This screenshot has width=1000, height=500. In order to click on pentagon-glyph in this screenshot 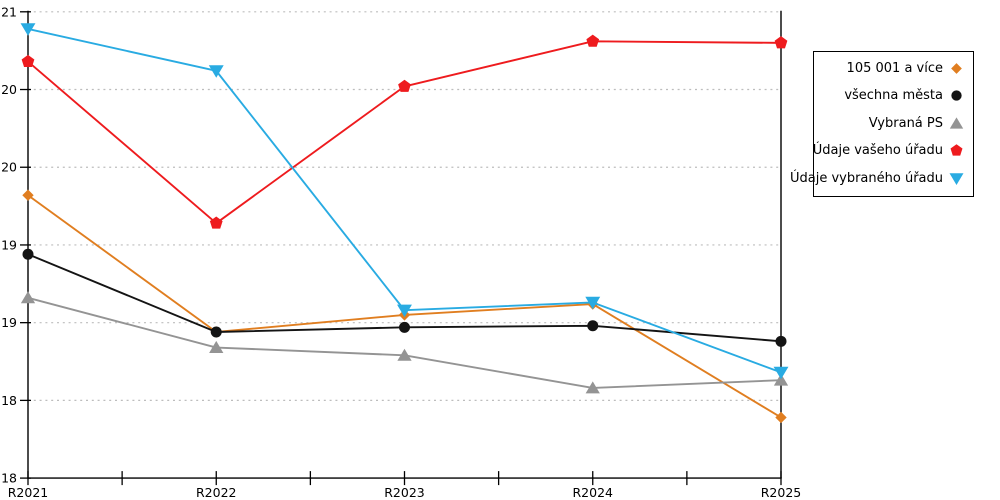, I will do `click(956, 150)`.